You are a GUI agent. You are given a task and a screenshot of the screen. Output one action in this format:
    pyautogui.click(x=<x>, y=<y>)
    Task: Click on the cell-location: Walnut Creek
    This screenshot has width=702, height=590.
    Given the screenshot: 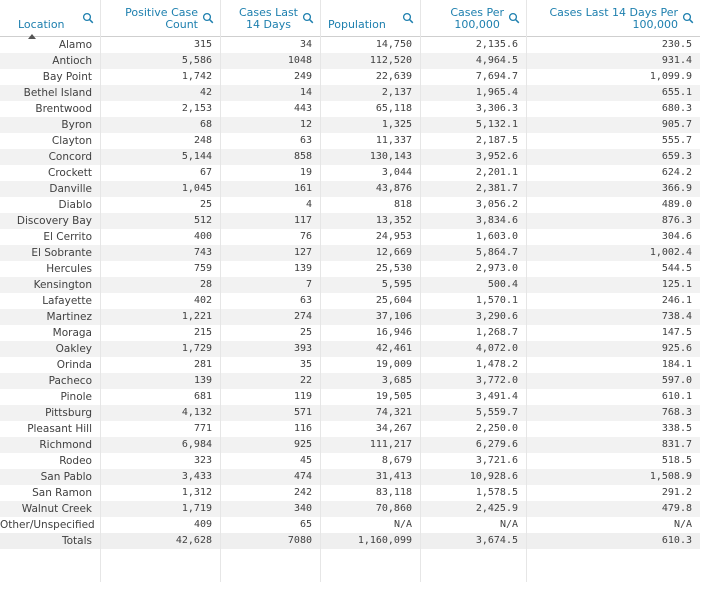 What is the action you would take?
    pyautogui.click(x=50, y=509)
    